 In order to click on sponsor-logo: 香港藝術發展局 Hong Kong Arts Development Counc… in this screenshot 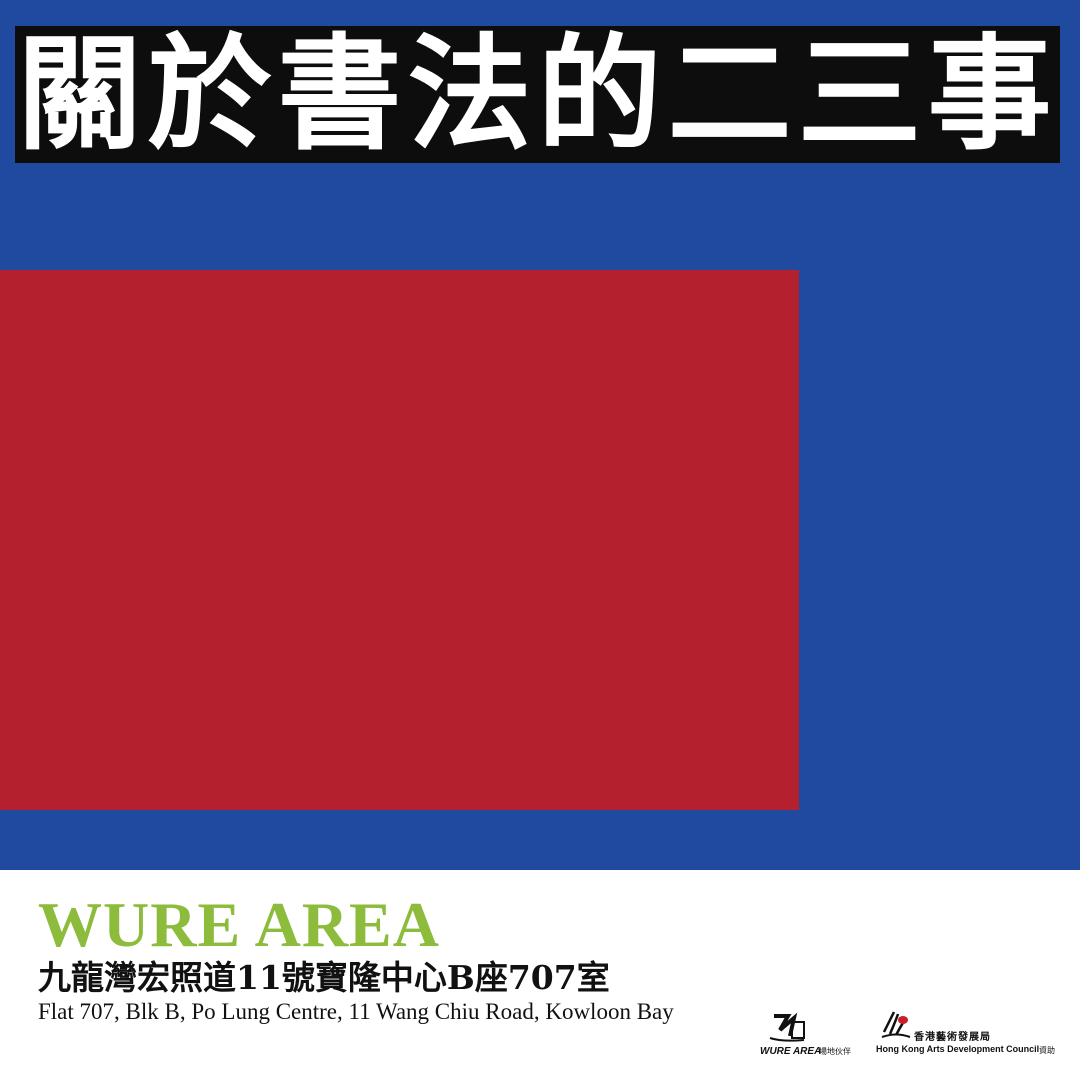, I will do `click(971, 1036)`.